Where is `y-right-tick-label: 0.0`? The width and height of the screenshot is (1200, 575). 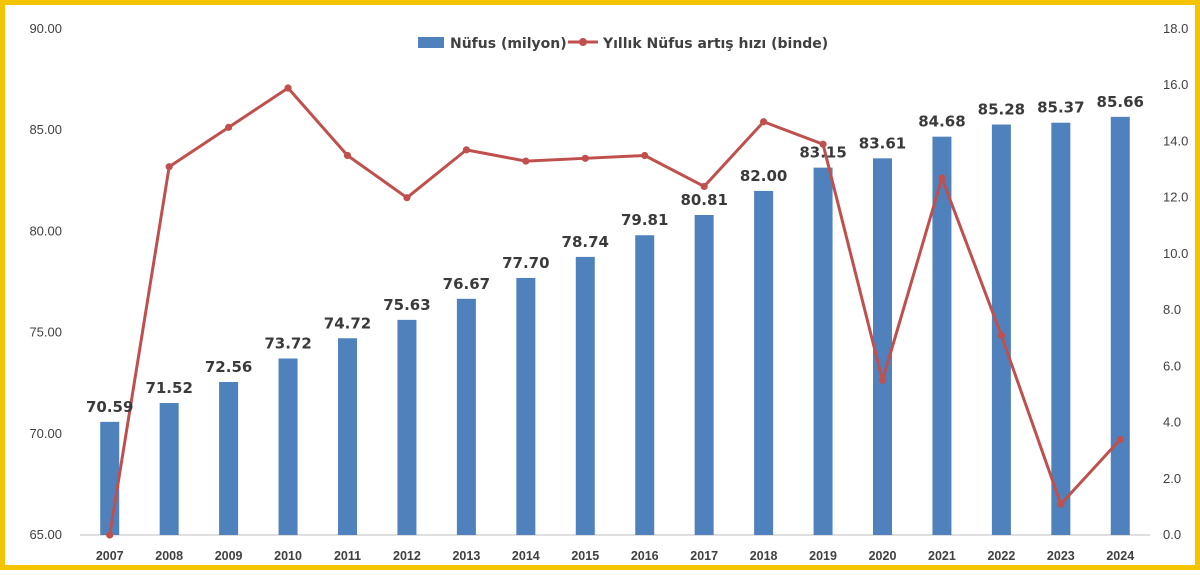 y-right-tick-label: 0.0 is located at coordinates (1172, 534).